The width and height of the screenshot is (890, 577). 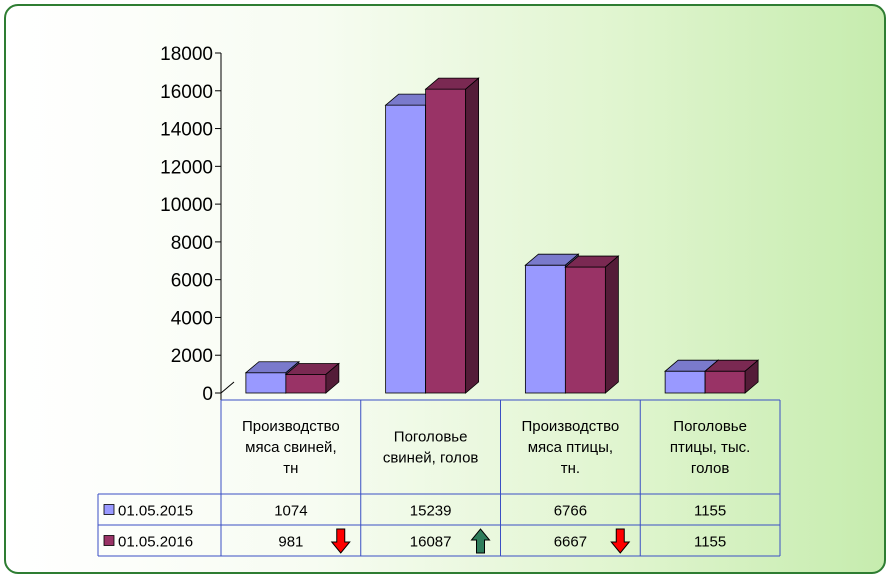 I want to click on data-label: 1074, so click(x=290, y=511).